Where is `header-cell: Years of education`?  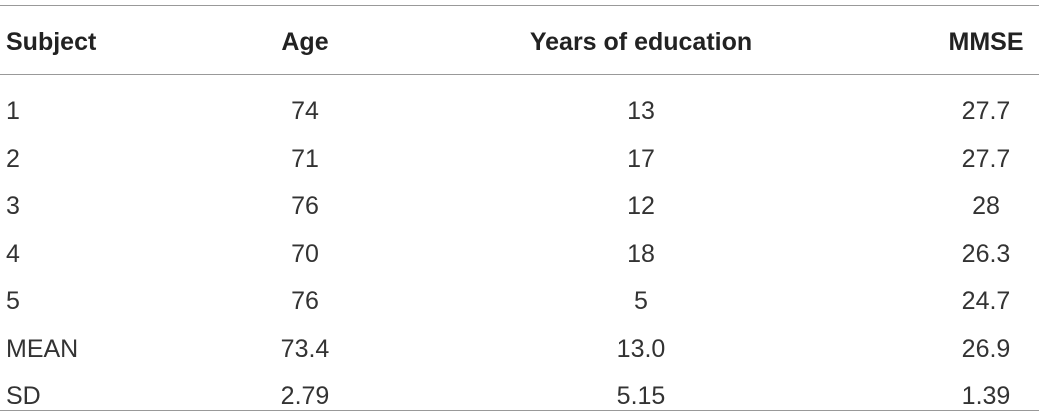
header-cell: Years of education is located at coordinates (641, 42).